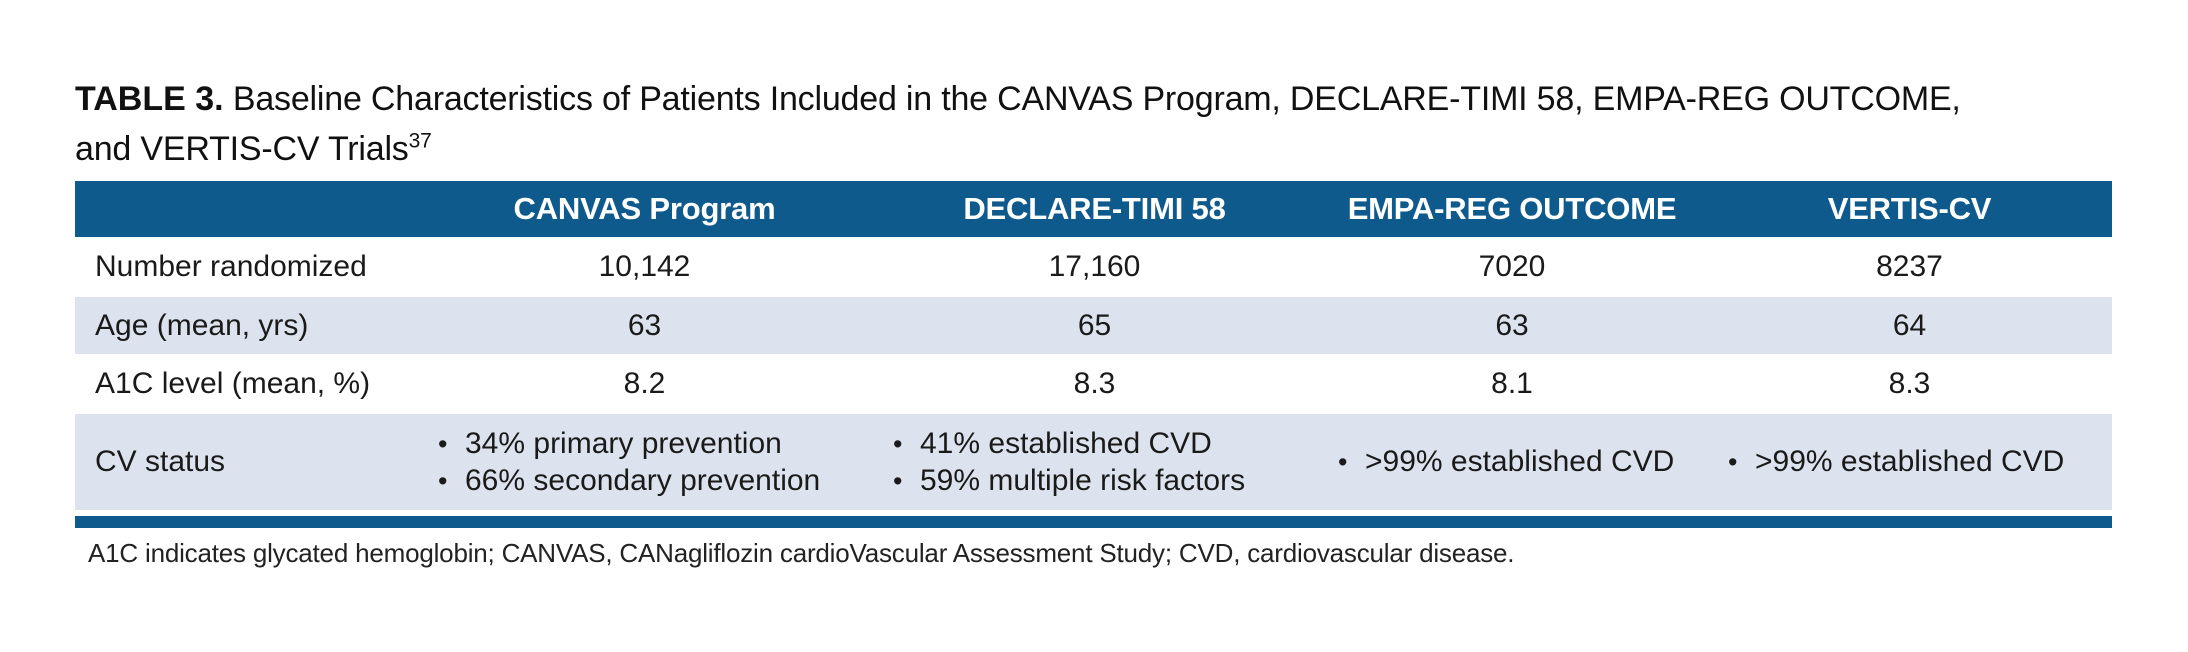  Describe the element at coordinates (1909, 325) in the screenshot. I see `cell-value: 64` at that location.